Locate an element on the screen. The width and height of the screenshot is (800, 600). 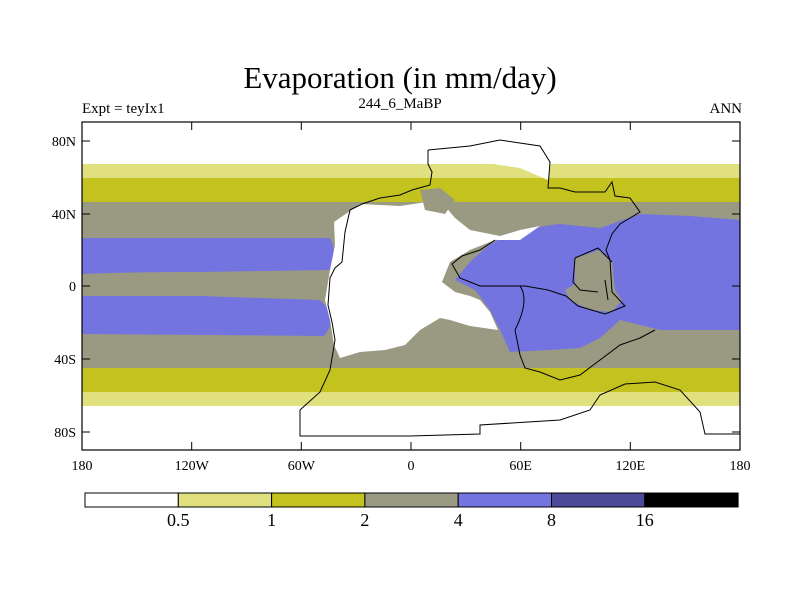
colorbar: 0.5 1 2 4 8 16 is located at coordinates (411, 511).